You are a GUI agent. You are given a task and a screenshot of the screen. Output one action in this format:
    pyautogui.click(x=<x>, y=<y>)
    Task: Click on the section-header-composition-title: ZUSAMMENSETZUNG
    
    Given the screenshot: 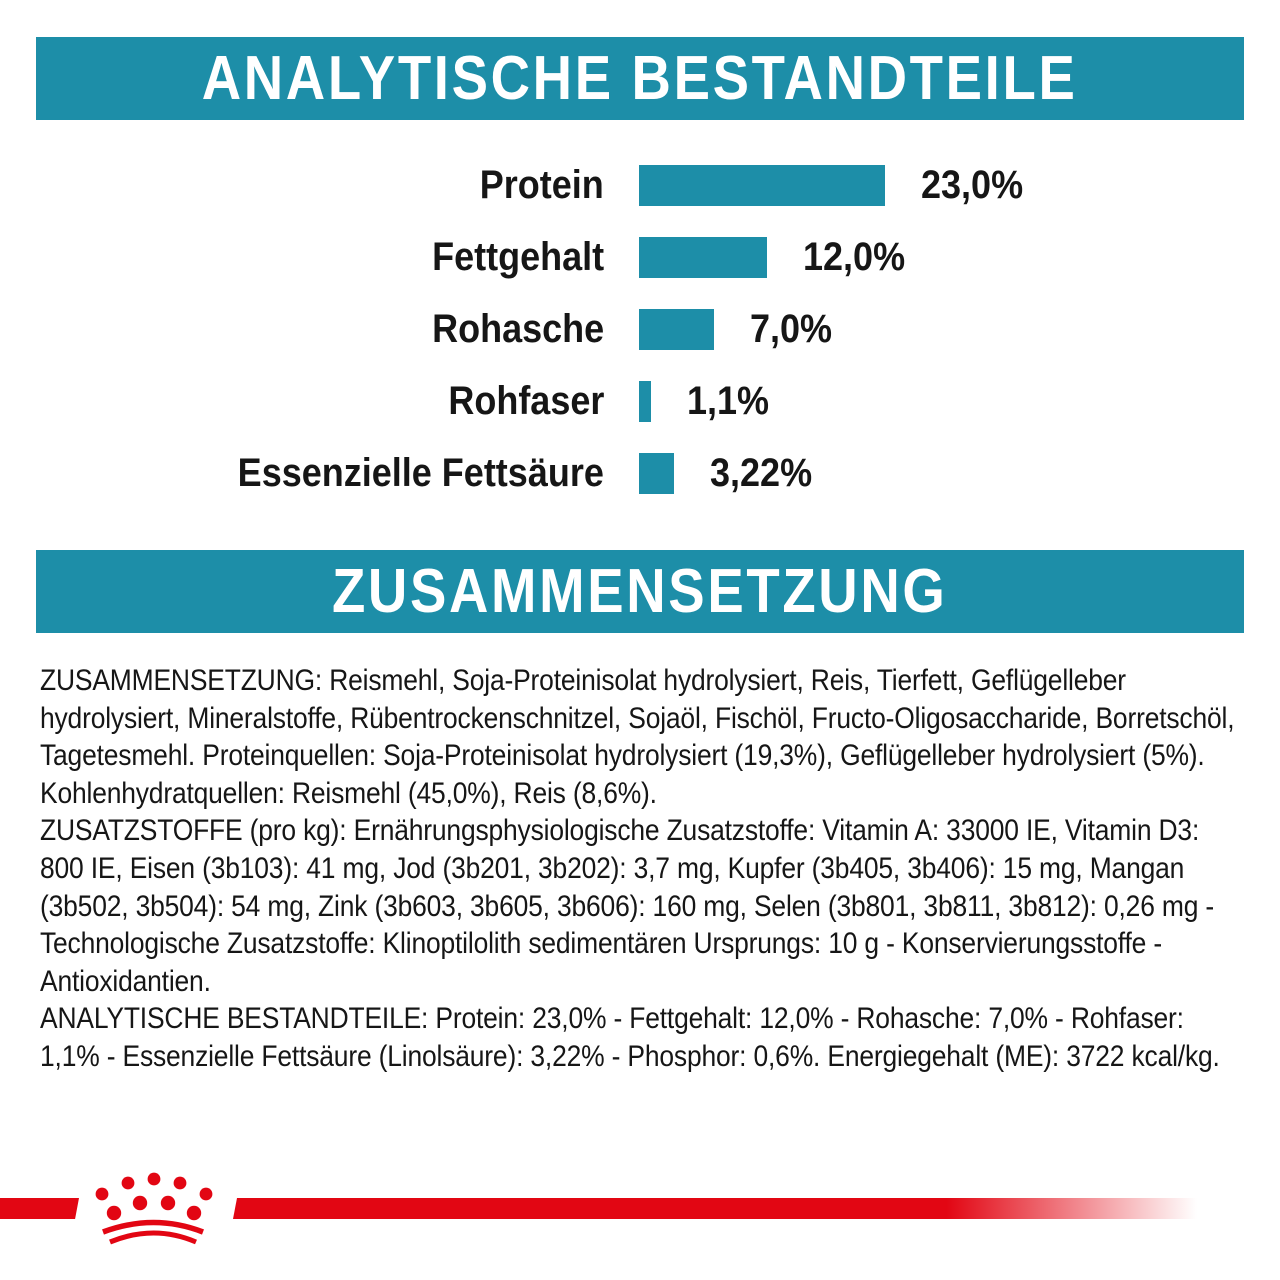 What is the action you would take?
    pyautogui.click(x=640, y=591)
    